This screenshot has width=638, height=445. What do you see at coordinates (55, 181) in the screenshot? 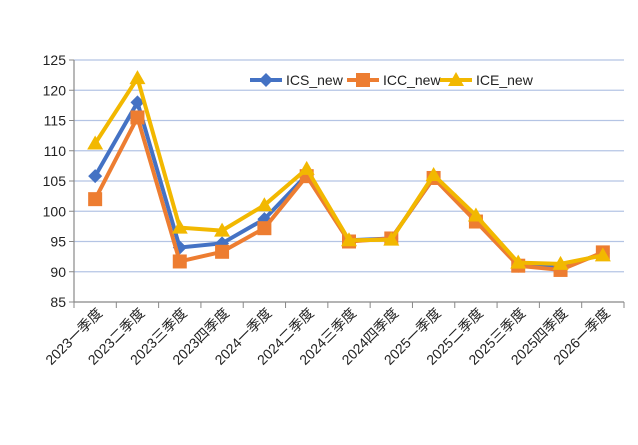
I see `y-tick-label: 105` at bounding box center [55, 181].